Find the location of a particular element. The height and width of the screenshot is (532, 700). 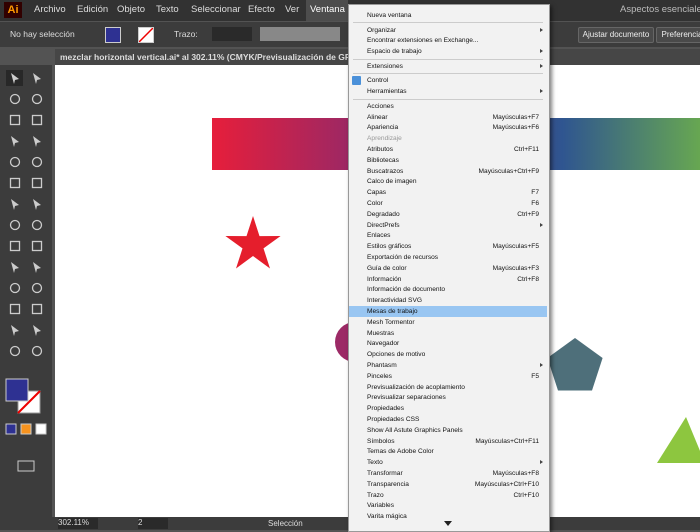

menu-item: Navegador is located at coordinates (448, 343).